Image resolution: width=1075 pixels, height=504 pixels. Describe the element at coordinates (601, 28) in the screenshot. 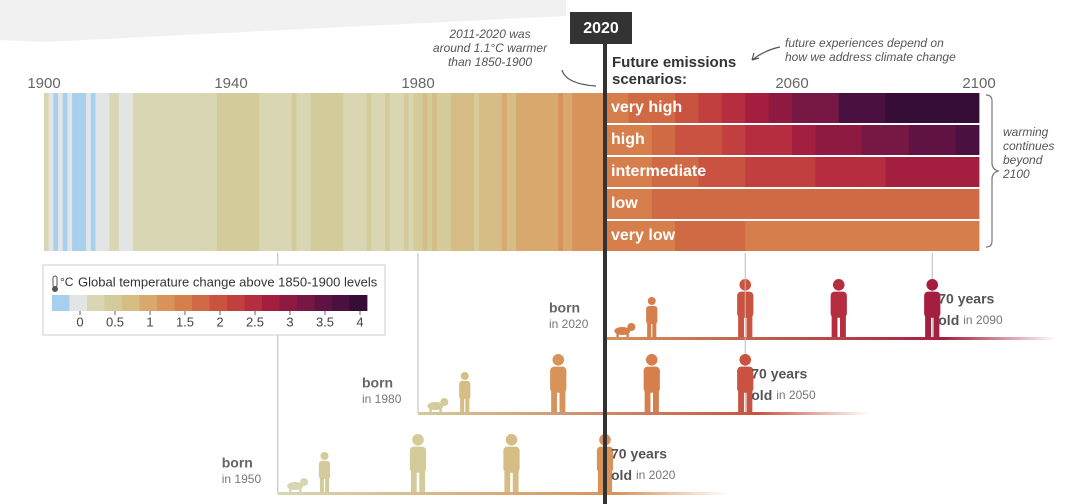

I see `now-label: 2020` at that location.